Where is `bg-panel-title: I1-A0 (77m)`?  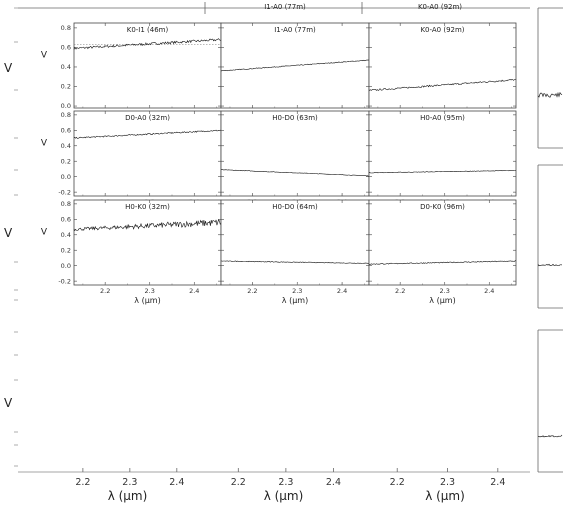 bg-panel-title: I1-A0 (77m) is located at coordinates (285, 7).